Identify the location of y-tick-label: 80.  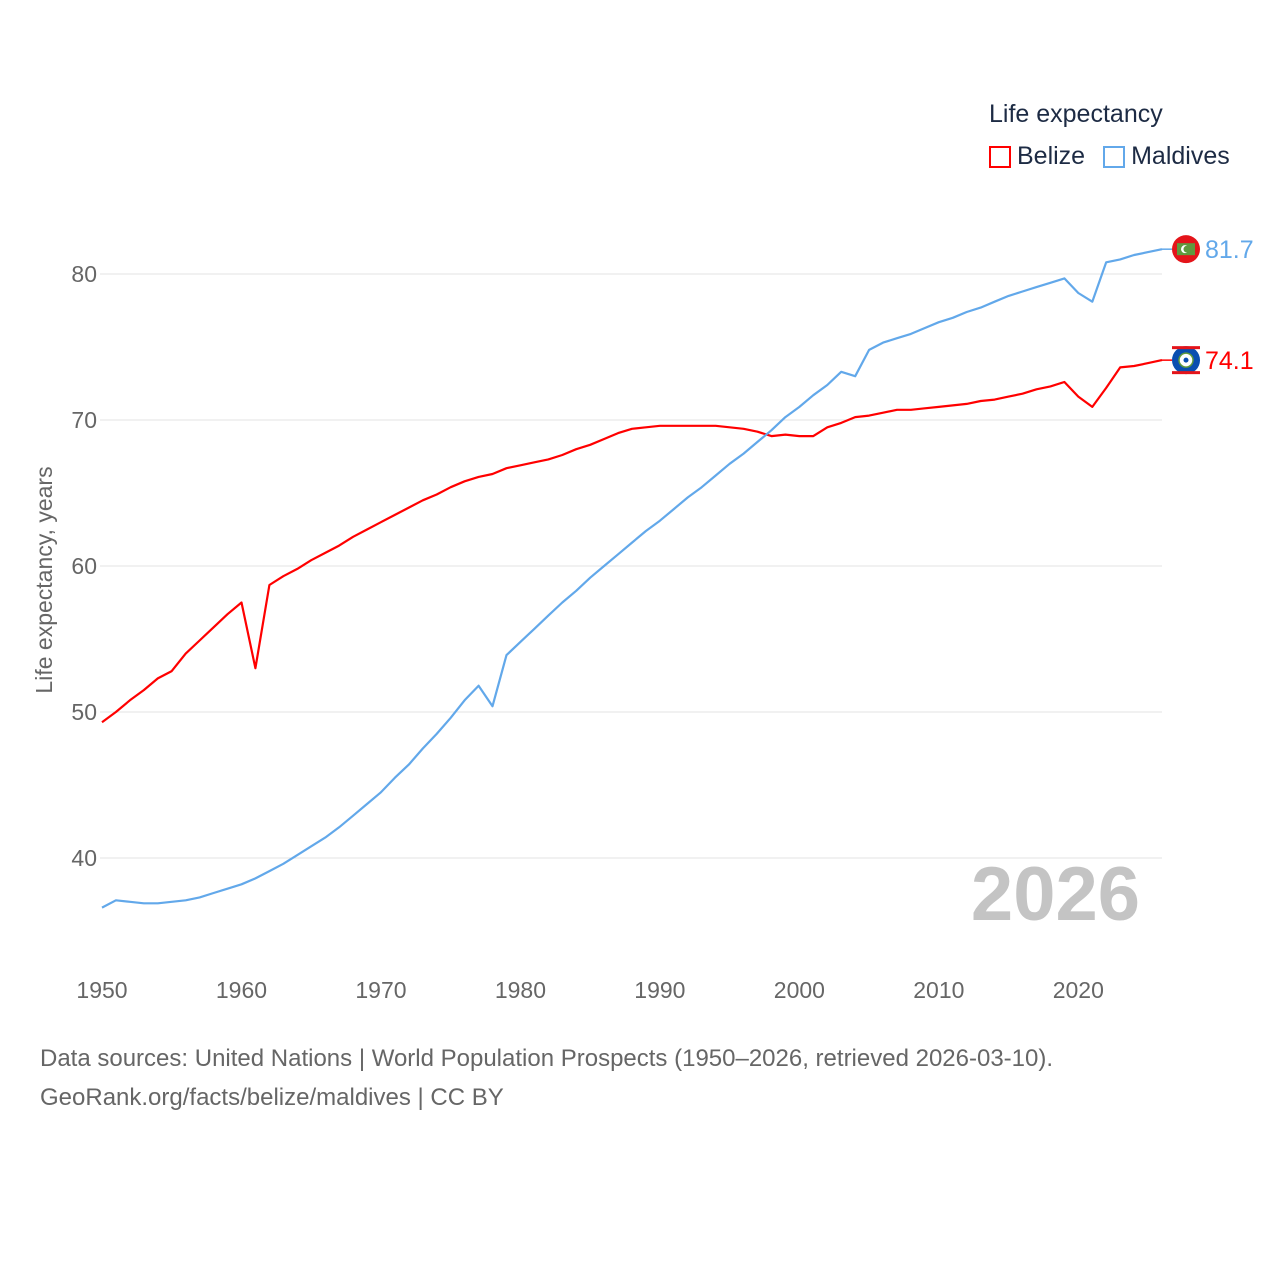
(84, 274).